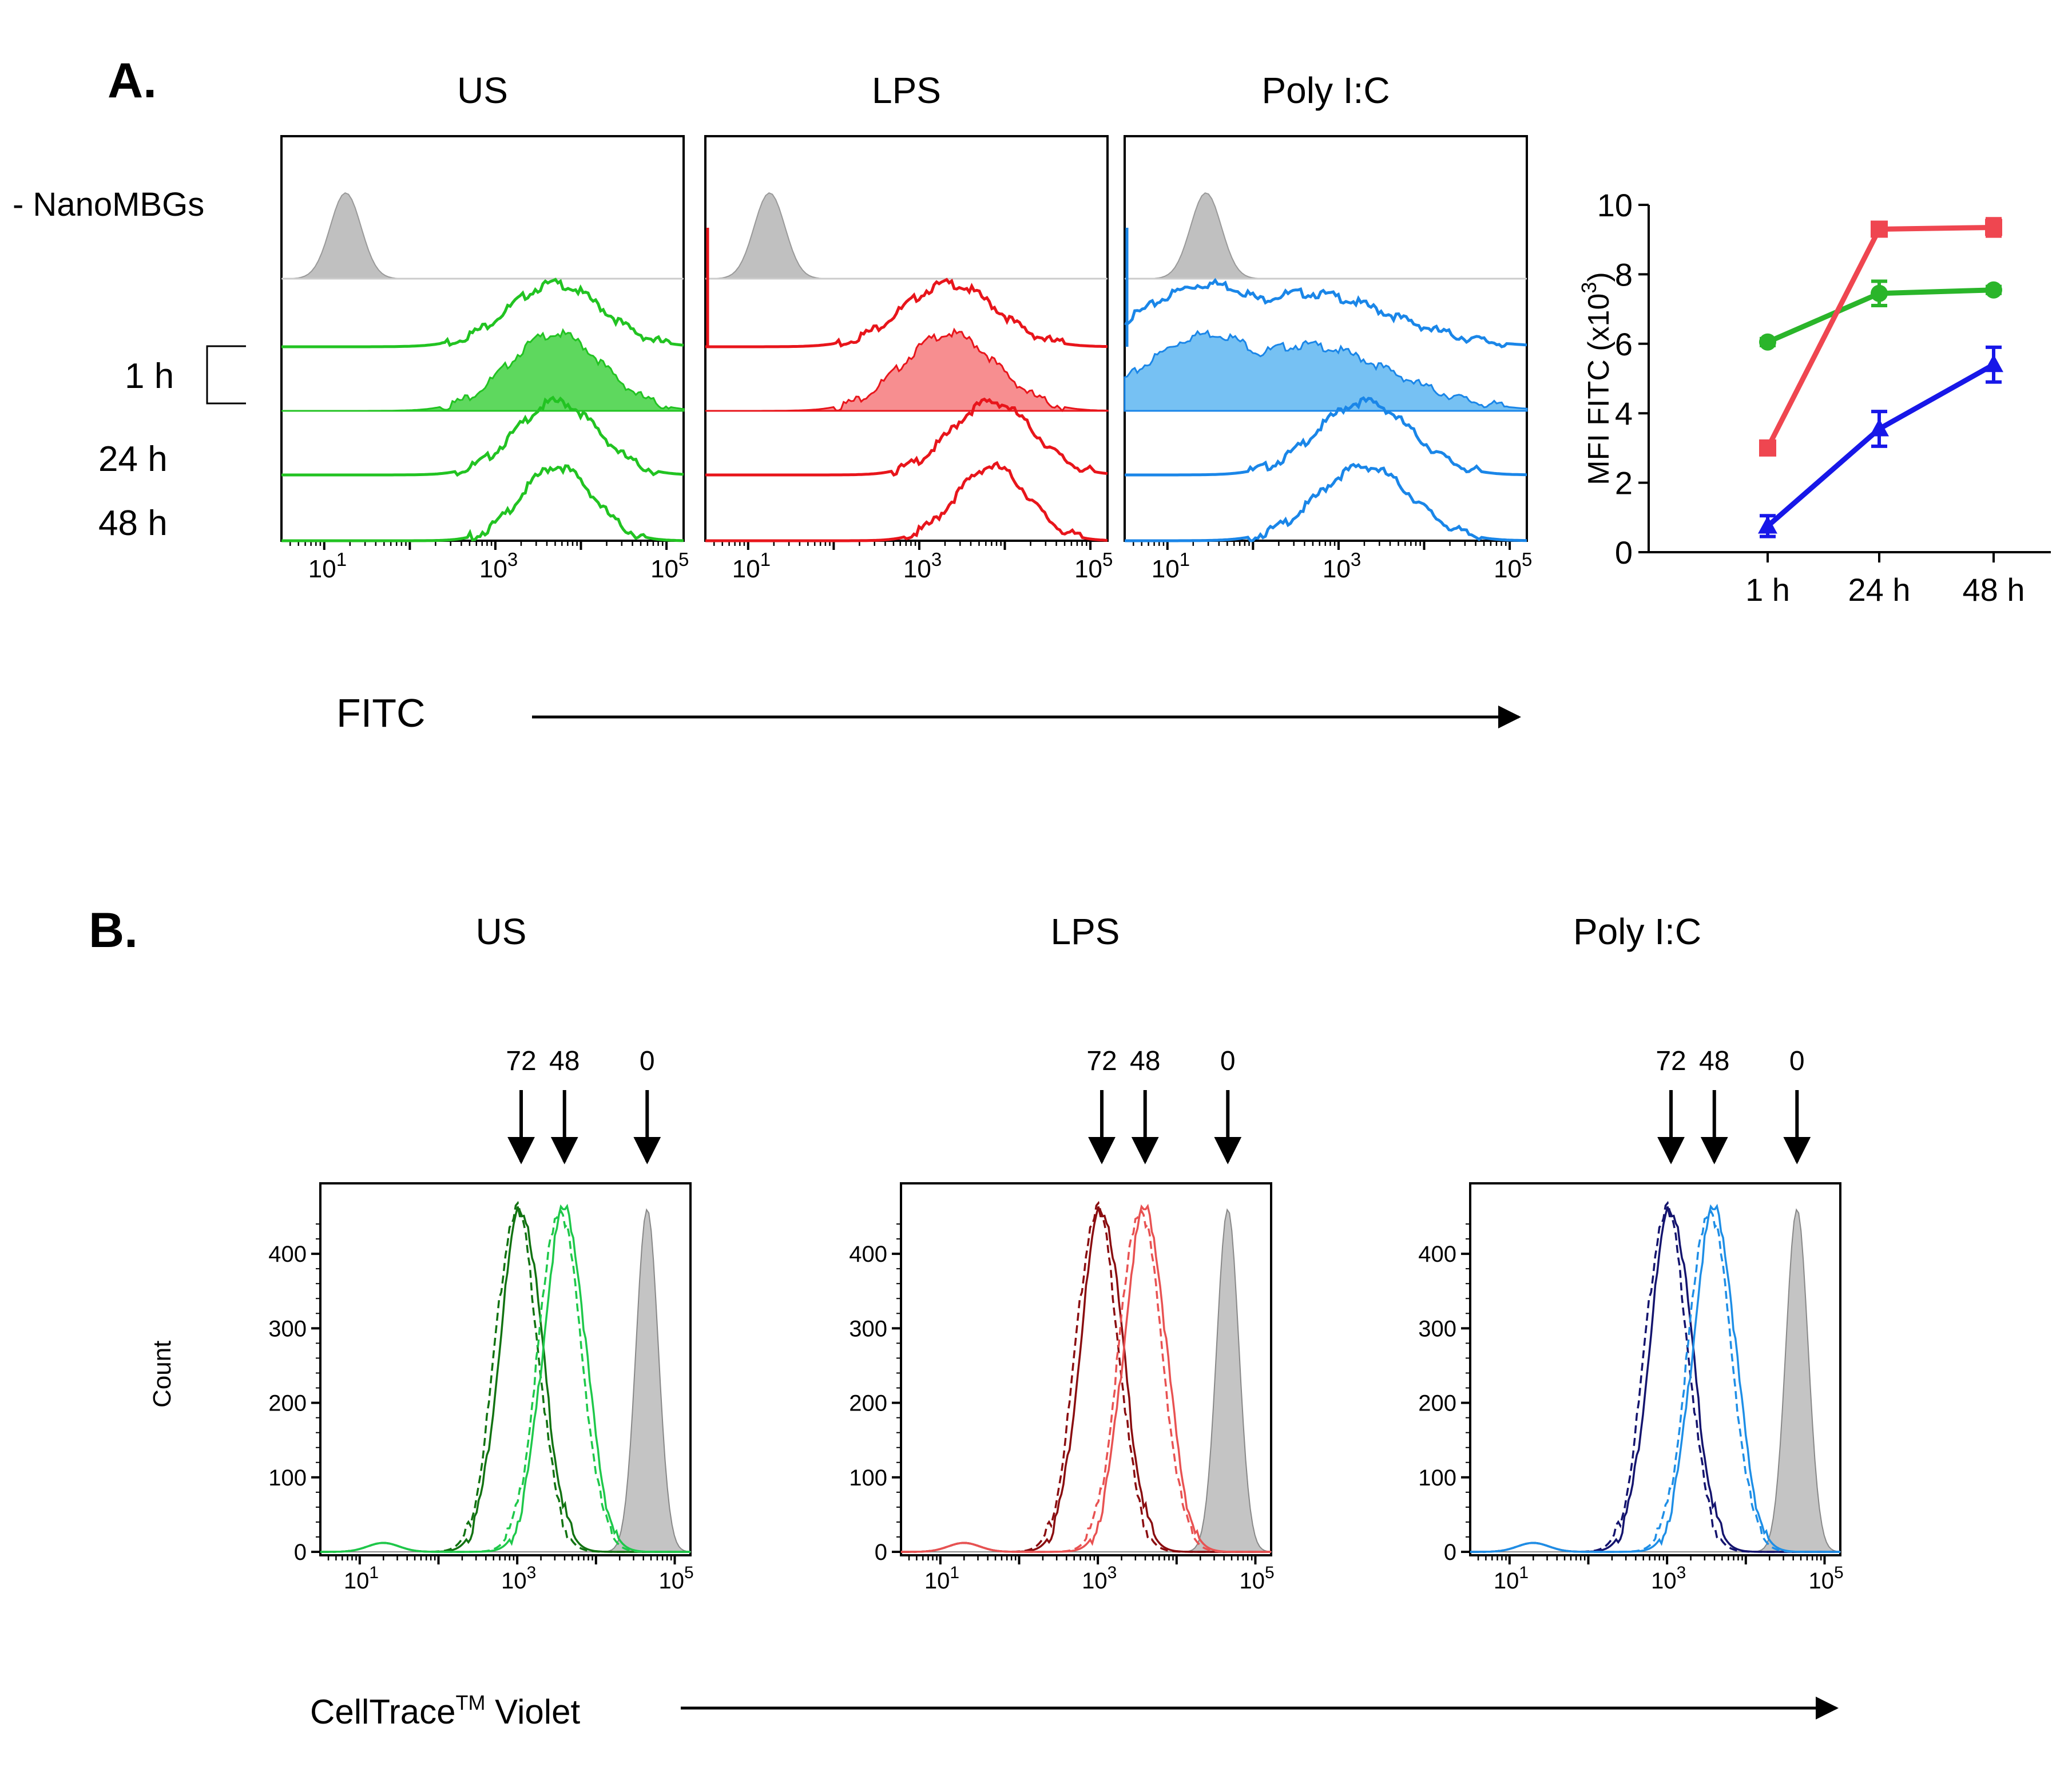 The image size is (2072, 1767). I want to click on row-label-24h: 24 h, so click(133, 459).